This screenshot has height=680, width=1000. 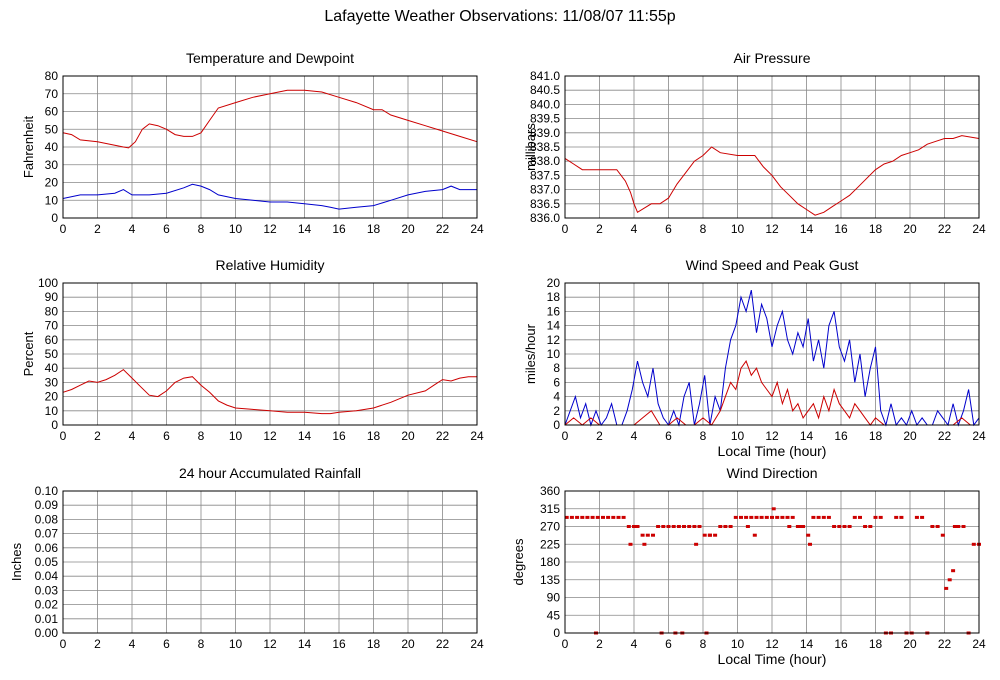 I want to click on temp-xtick-label: 12, so click(x=270, y=229).